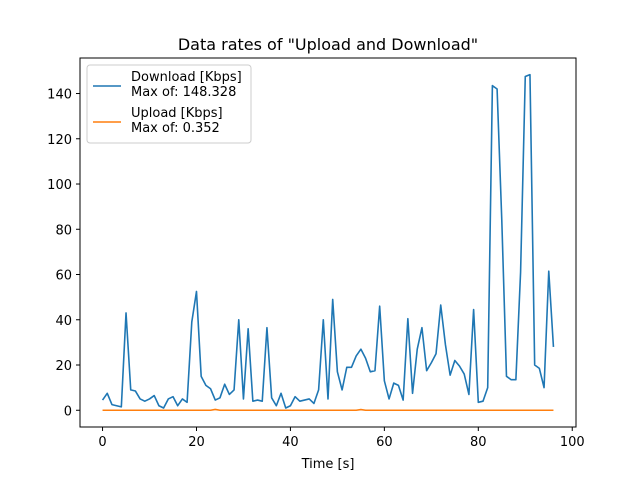 The image size is (640, 480). What do you see at coordinates (186, 77) in the screenshot?
I see `legend-label-download-line-1: Download [Kbps]` at bounding box center [186, 77].